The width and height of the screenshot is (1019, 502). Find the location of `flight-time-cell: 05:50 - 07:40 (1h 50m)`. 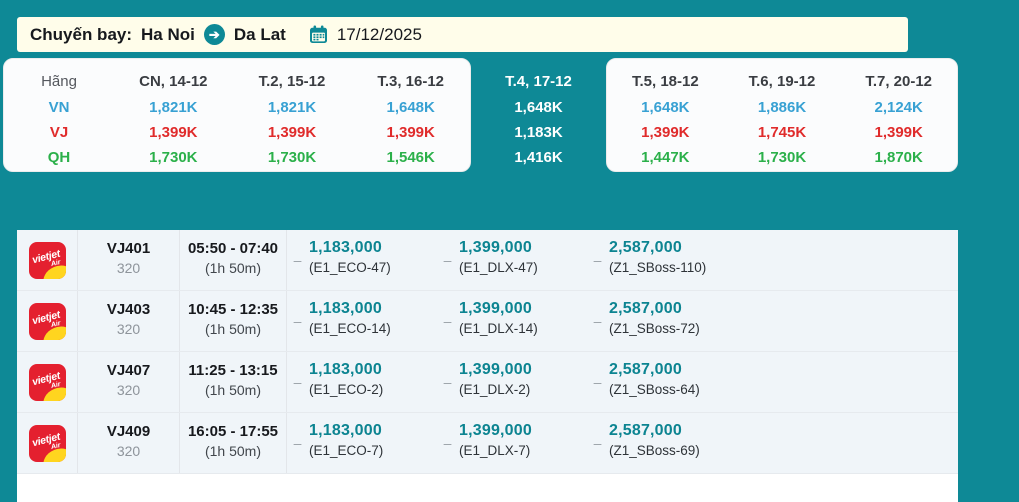

flight-time-cell: 05:50 - 07:40 (1h 50m) is located at coordinates (233, 260).